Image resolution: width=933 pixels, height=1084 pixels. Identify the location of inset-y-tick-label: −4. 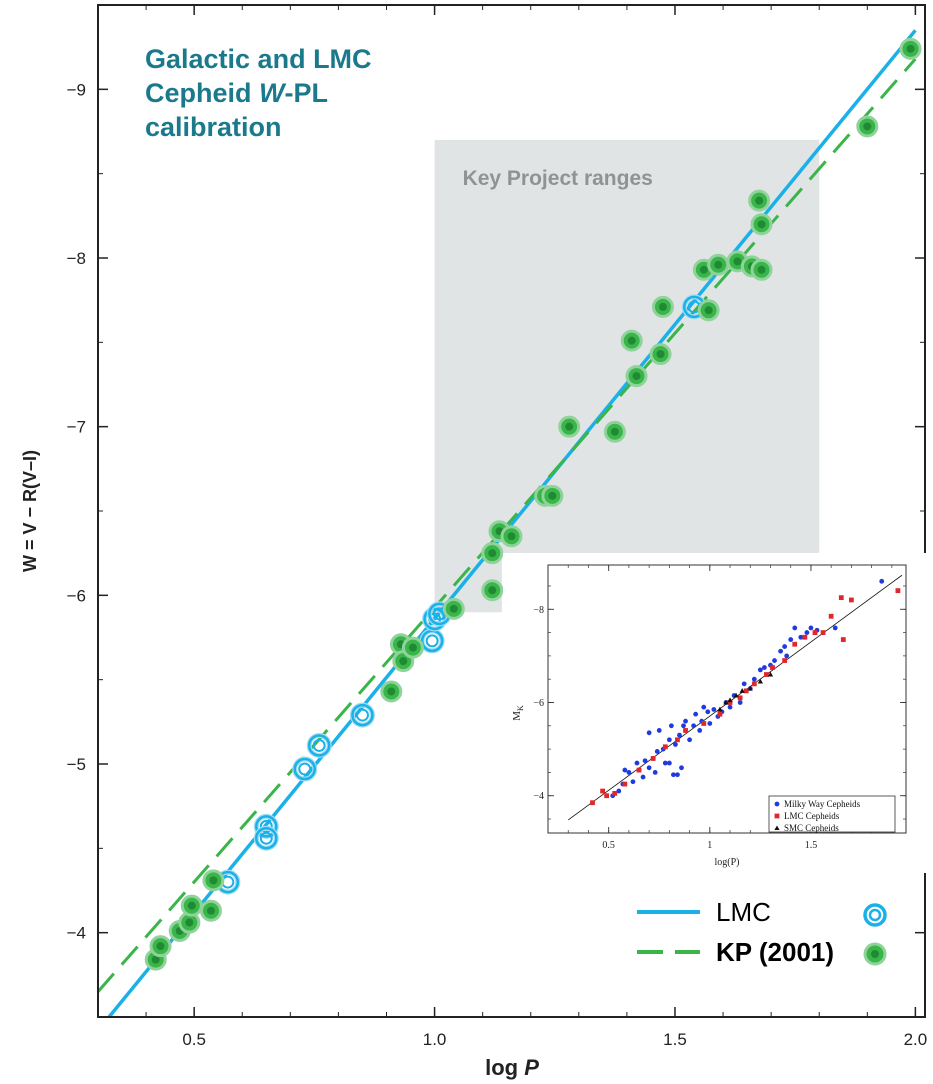
(538, 796).